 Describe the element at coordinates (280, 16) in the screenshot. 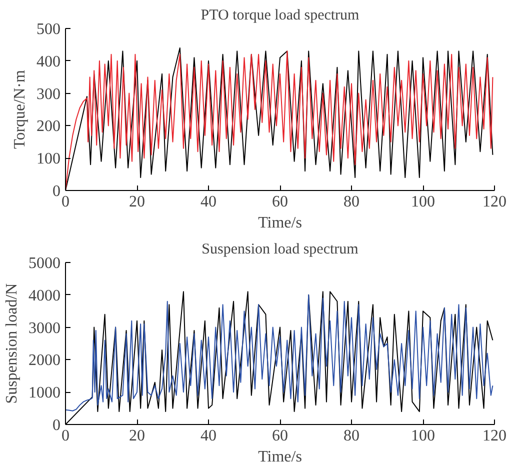

I see `chart-title: PTO torque load spectrum` at that location.